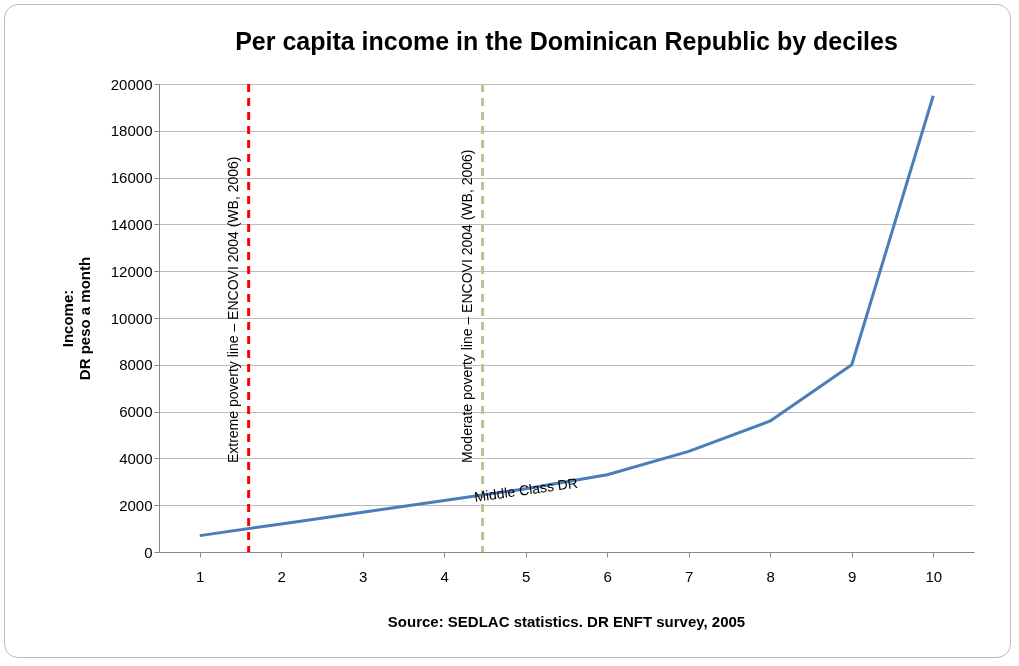  Describe the element at coordinates (131, 178) in the screenshot. I see `y-tick-label: 16000` at that location.